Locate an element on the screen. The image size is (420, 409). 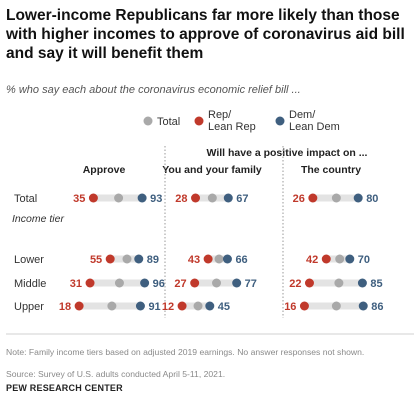
dem-value-label: 93 is located at coordinates (156, 199).